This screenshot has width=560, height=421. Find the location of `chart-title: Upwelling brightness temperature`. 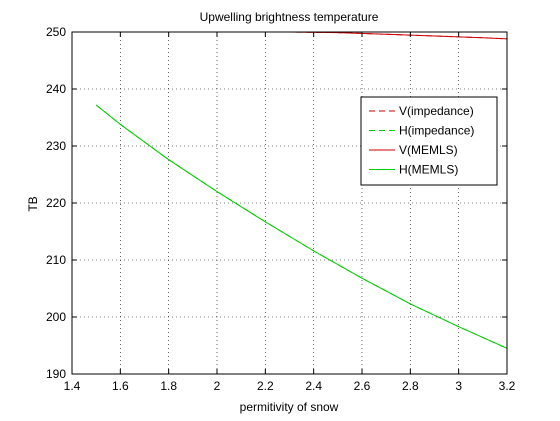

chart-title: Upwelling brightness temperature is located at coordinates (289, 17).